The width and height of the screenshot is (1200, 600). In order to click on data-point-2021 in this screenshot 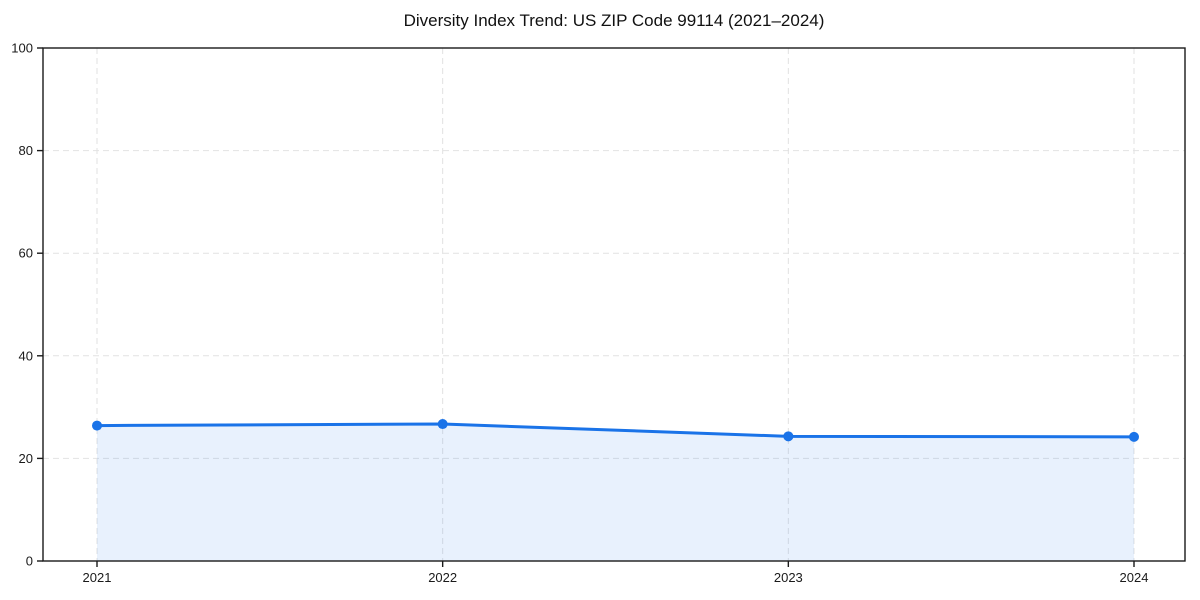, I will do `click(97, 425)`.